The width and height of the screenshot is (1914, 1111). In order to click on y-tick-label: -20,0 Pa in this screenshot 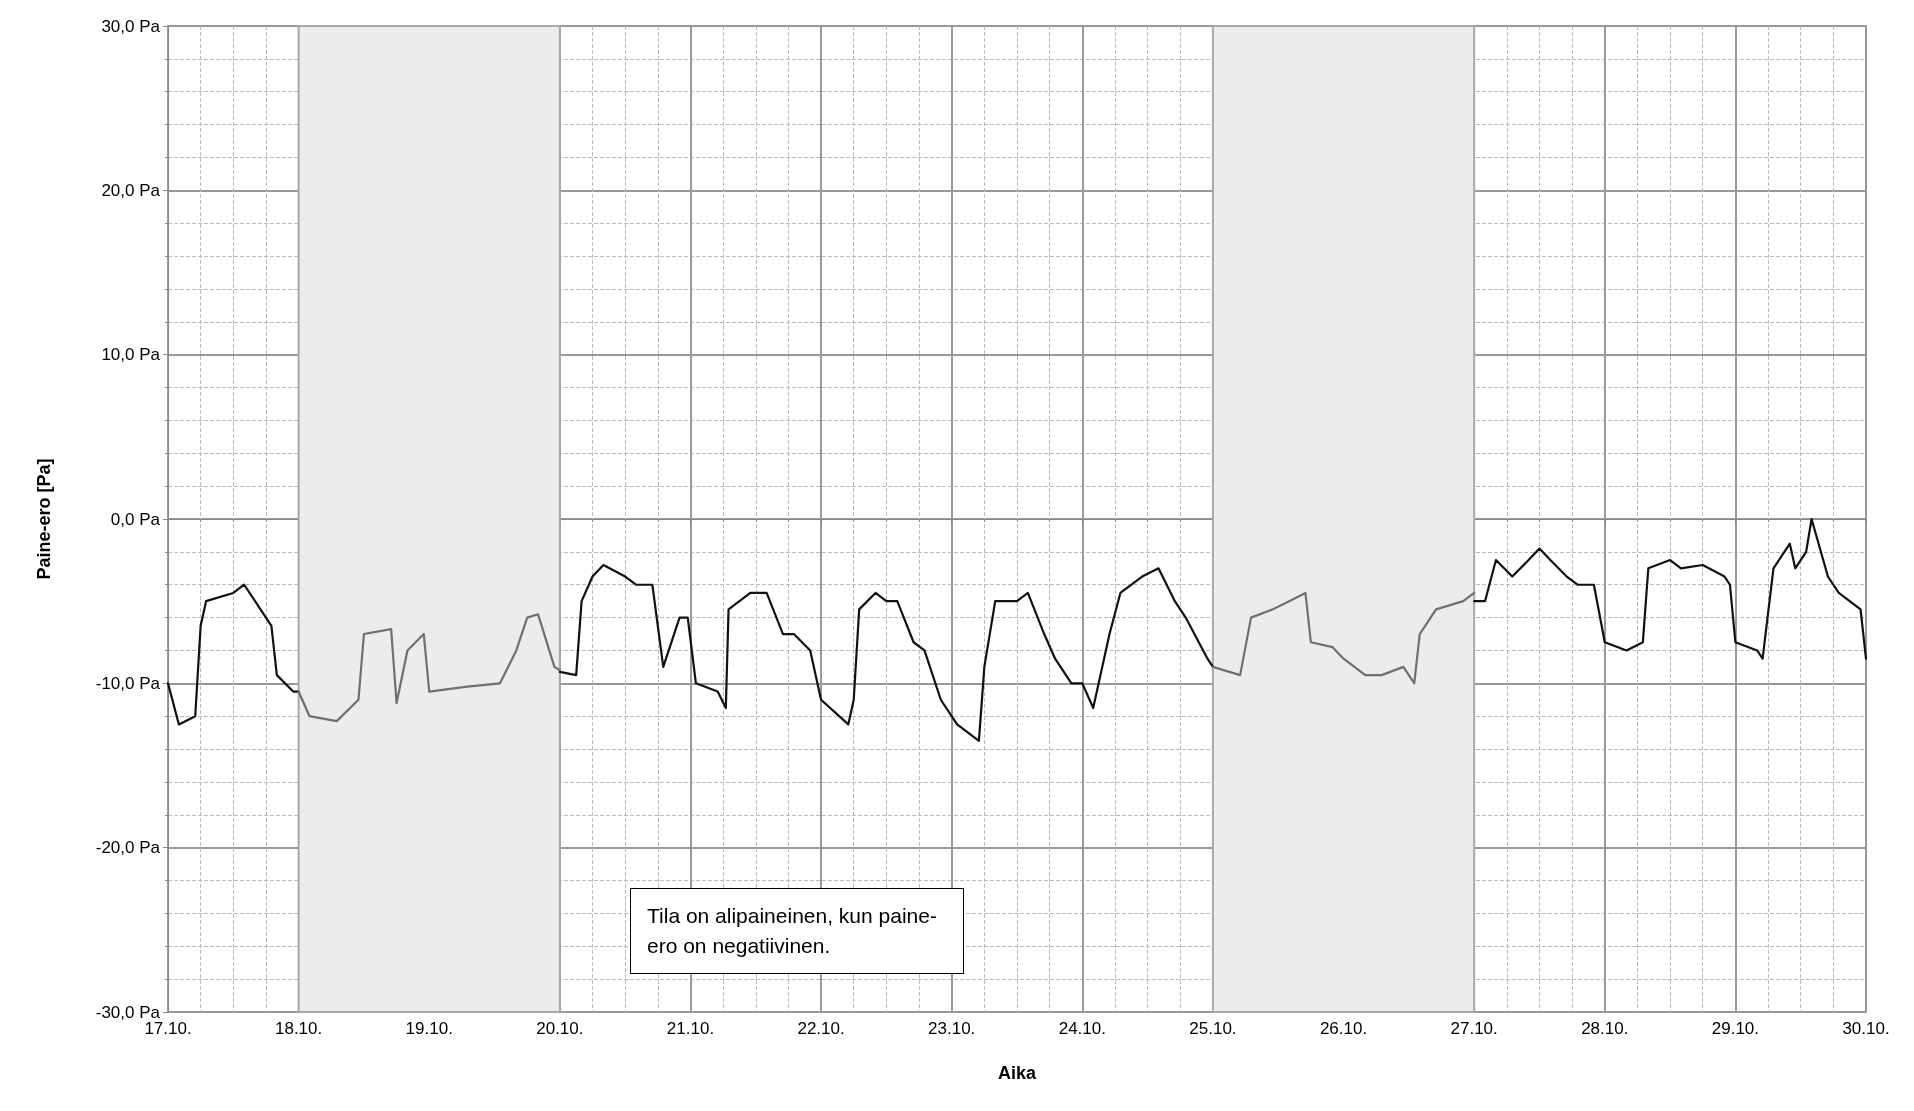, I will do `click(128, 848)`.